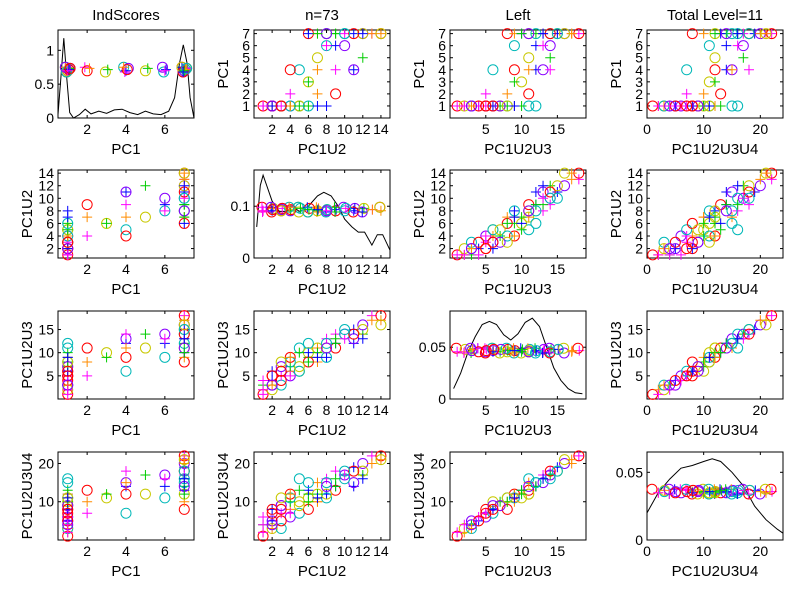  What do you see at coordinates (486, 269) in the screenshot?
I see `x-tick-label: 5` at bounding box center [486, 269].